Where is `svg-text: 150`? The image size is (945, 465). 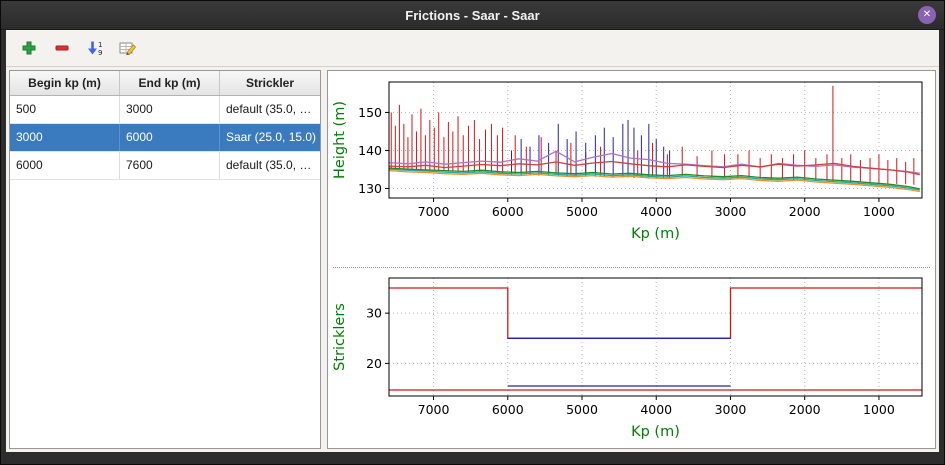
svg-text: 150 is located at coordinates (370, 112).